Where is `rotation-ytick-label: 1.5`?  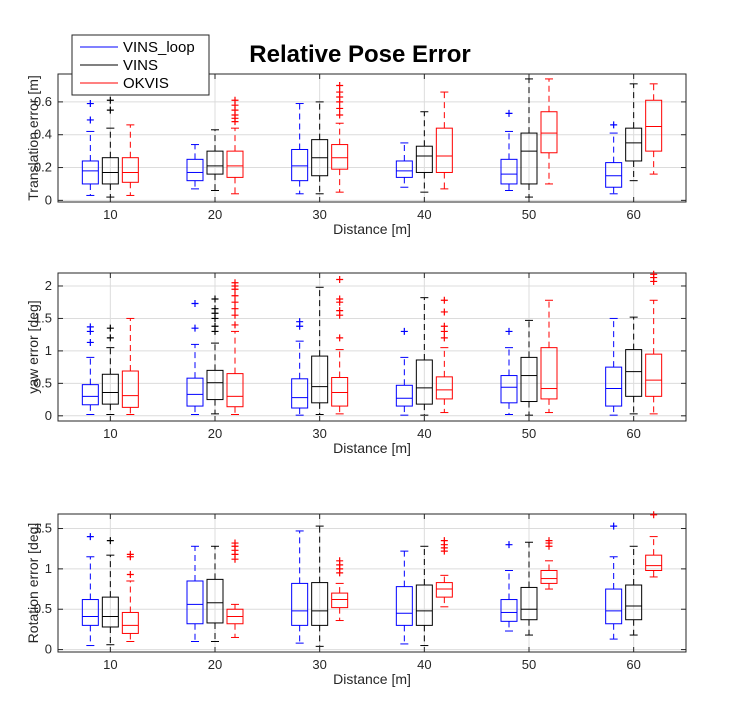 rotation-ytick-label: 1.5 is located at coordinates (43, 528).